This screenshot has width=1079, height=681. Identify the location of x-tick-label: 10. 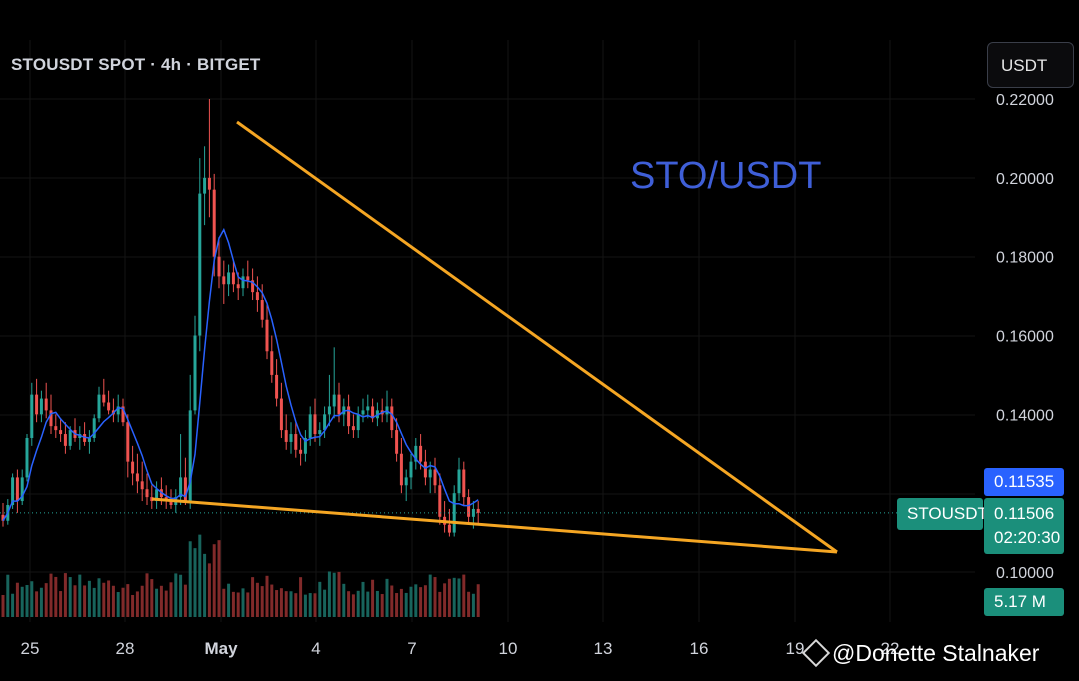
(508, 648).